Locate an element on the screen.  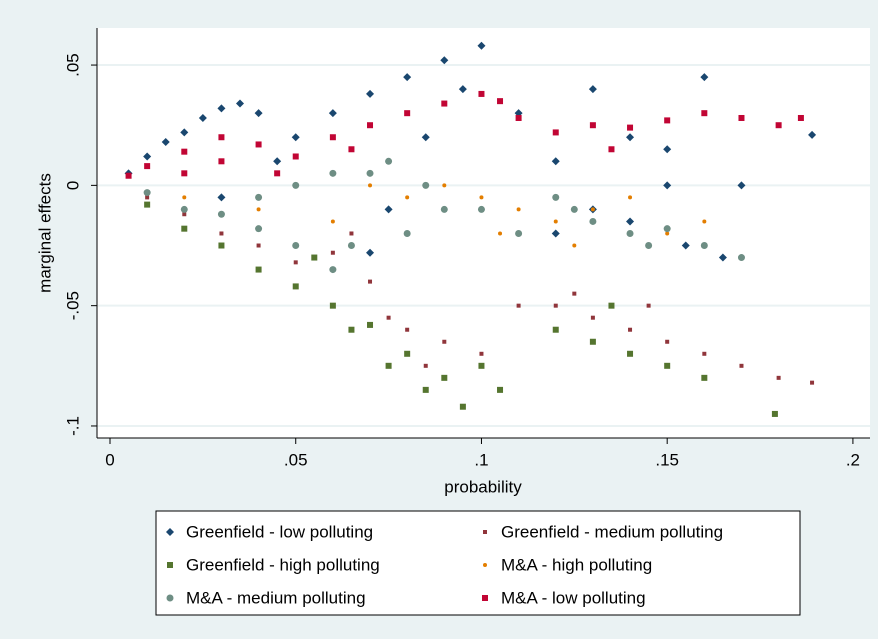
legend-label: M&A - medium polluting is located at coordinates (276, 597).